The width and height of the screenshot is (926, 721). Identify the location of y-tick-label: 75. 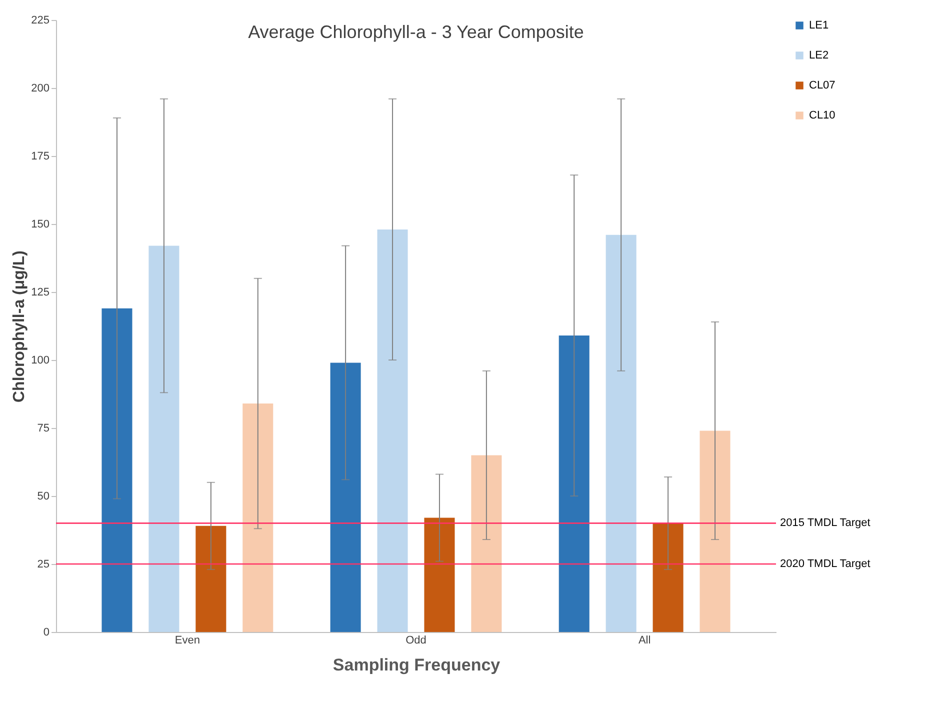
(43, 428).